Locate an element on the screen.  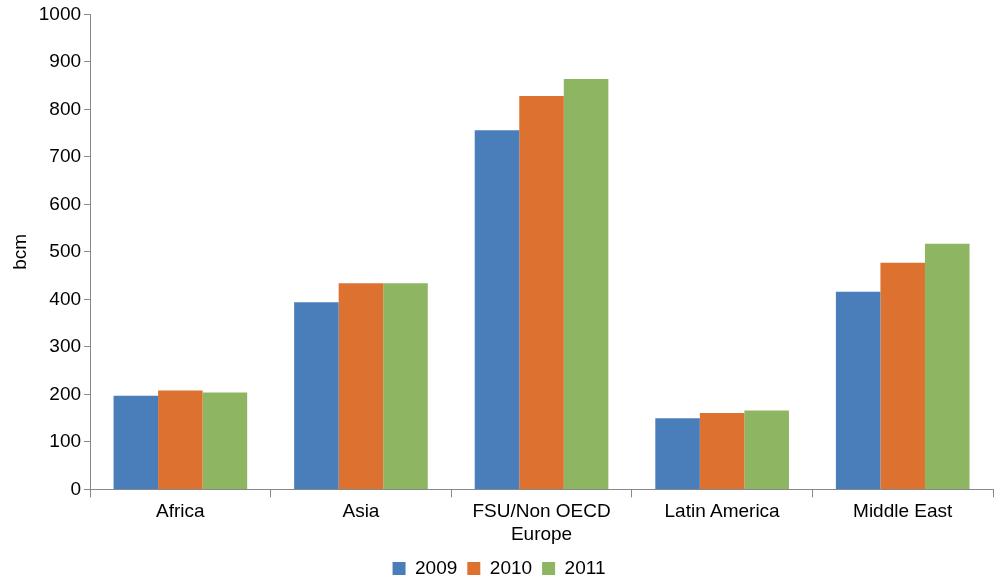
x-tick-label: Latin America is located at coordinates (722, 511).